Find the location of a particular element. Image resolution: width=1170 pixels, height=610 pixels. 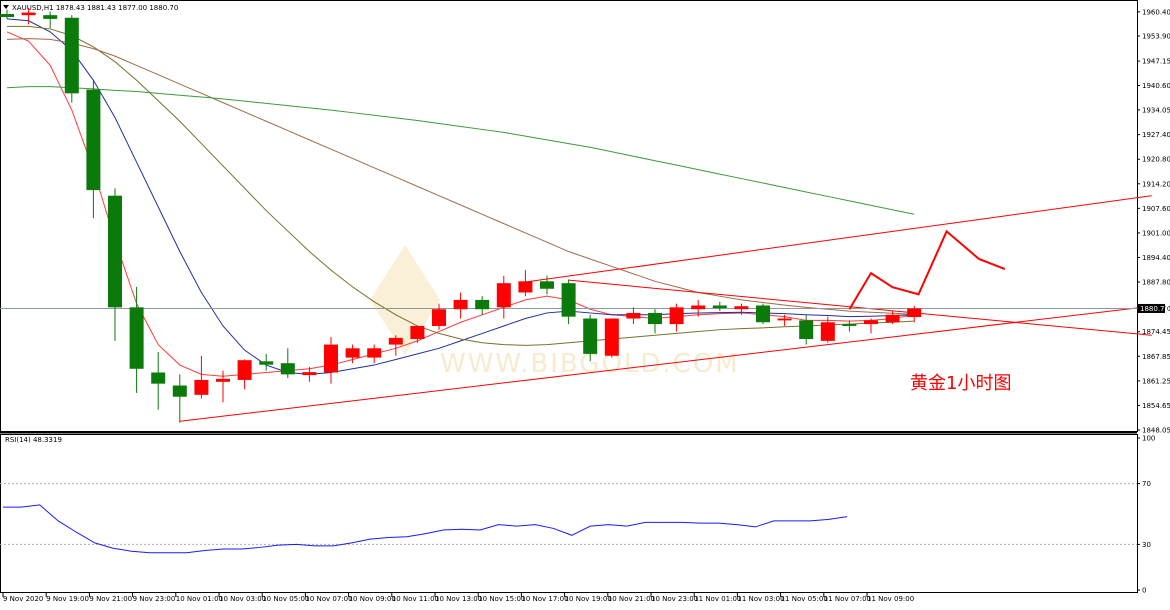

time-tick-label: 10 Nov 19:00 is located at coordinates (588, 599).